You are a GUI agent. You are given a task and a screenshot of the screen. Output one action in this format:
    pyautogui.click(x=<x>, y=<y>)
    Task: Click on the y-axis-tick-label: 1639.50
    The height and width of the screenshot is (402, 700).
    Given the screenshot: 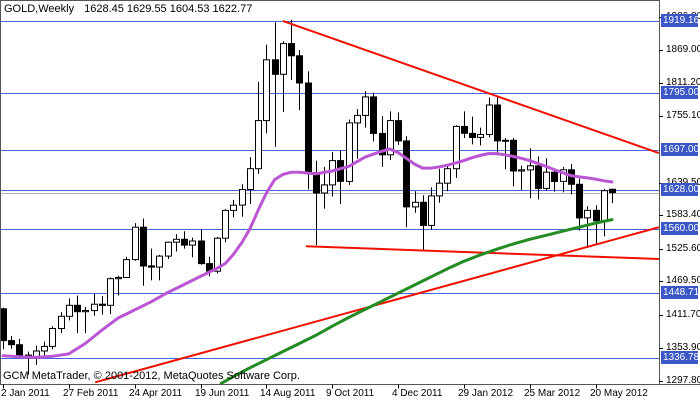 What is the action you would take?
    pyautogui.click(x=683, y=182)
    